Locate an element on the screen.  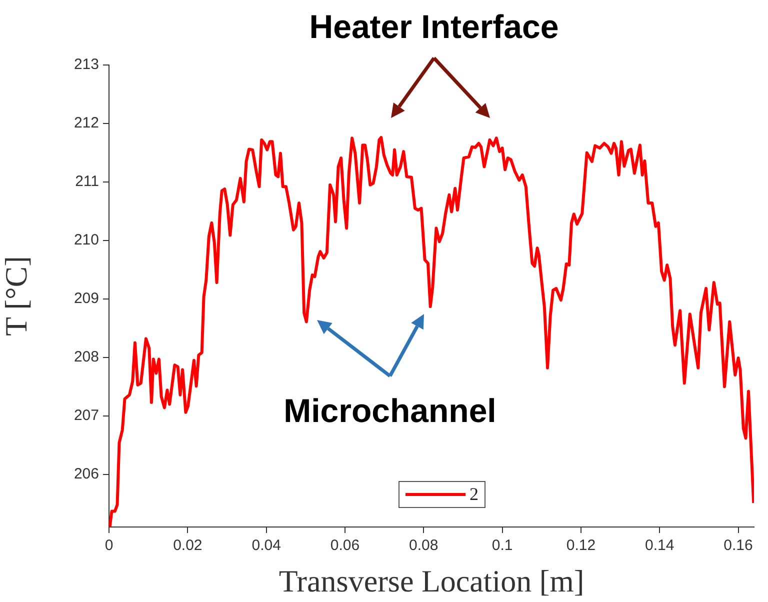
x-tick-label: 0.1 is located at coordinates (502, 545).